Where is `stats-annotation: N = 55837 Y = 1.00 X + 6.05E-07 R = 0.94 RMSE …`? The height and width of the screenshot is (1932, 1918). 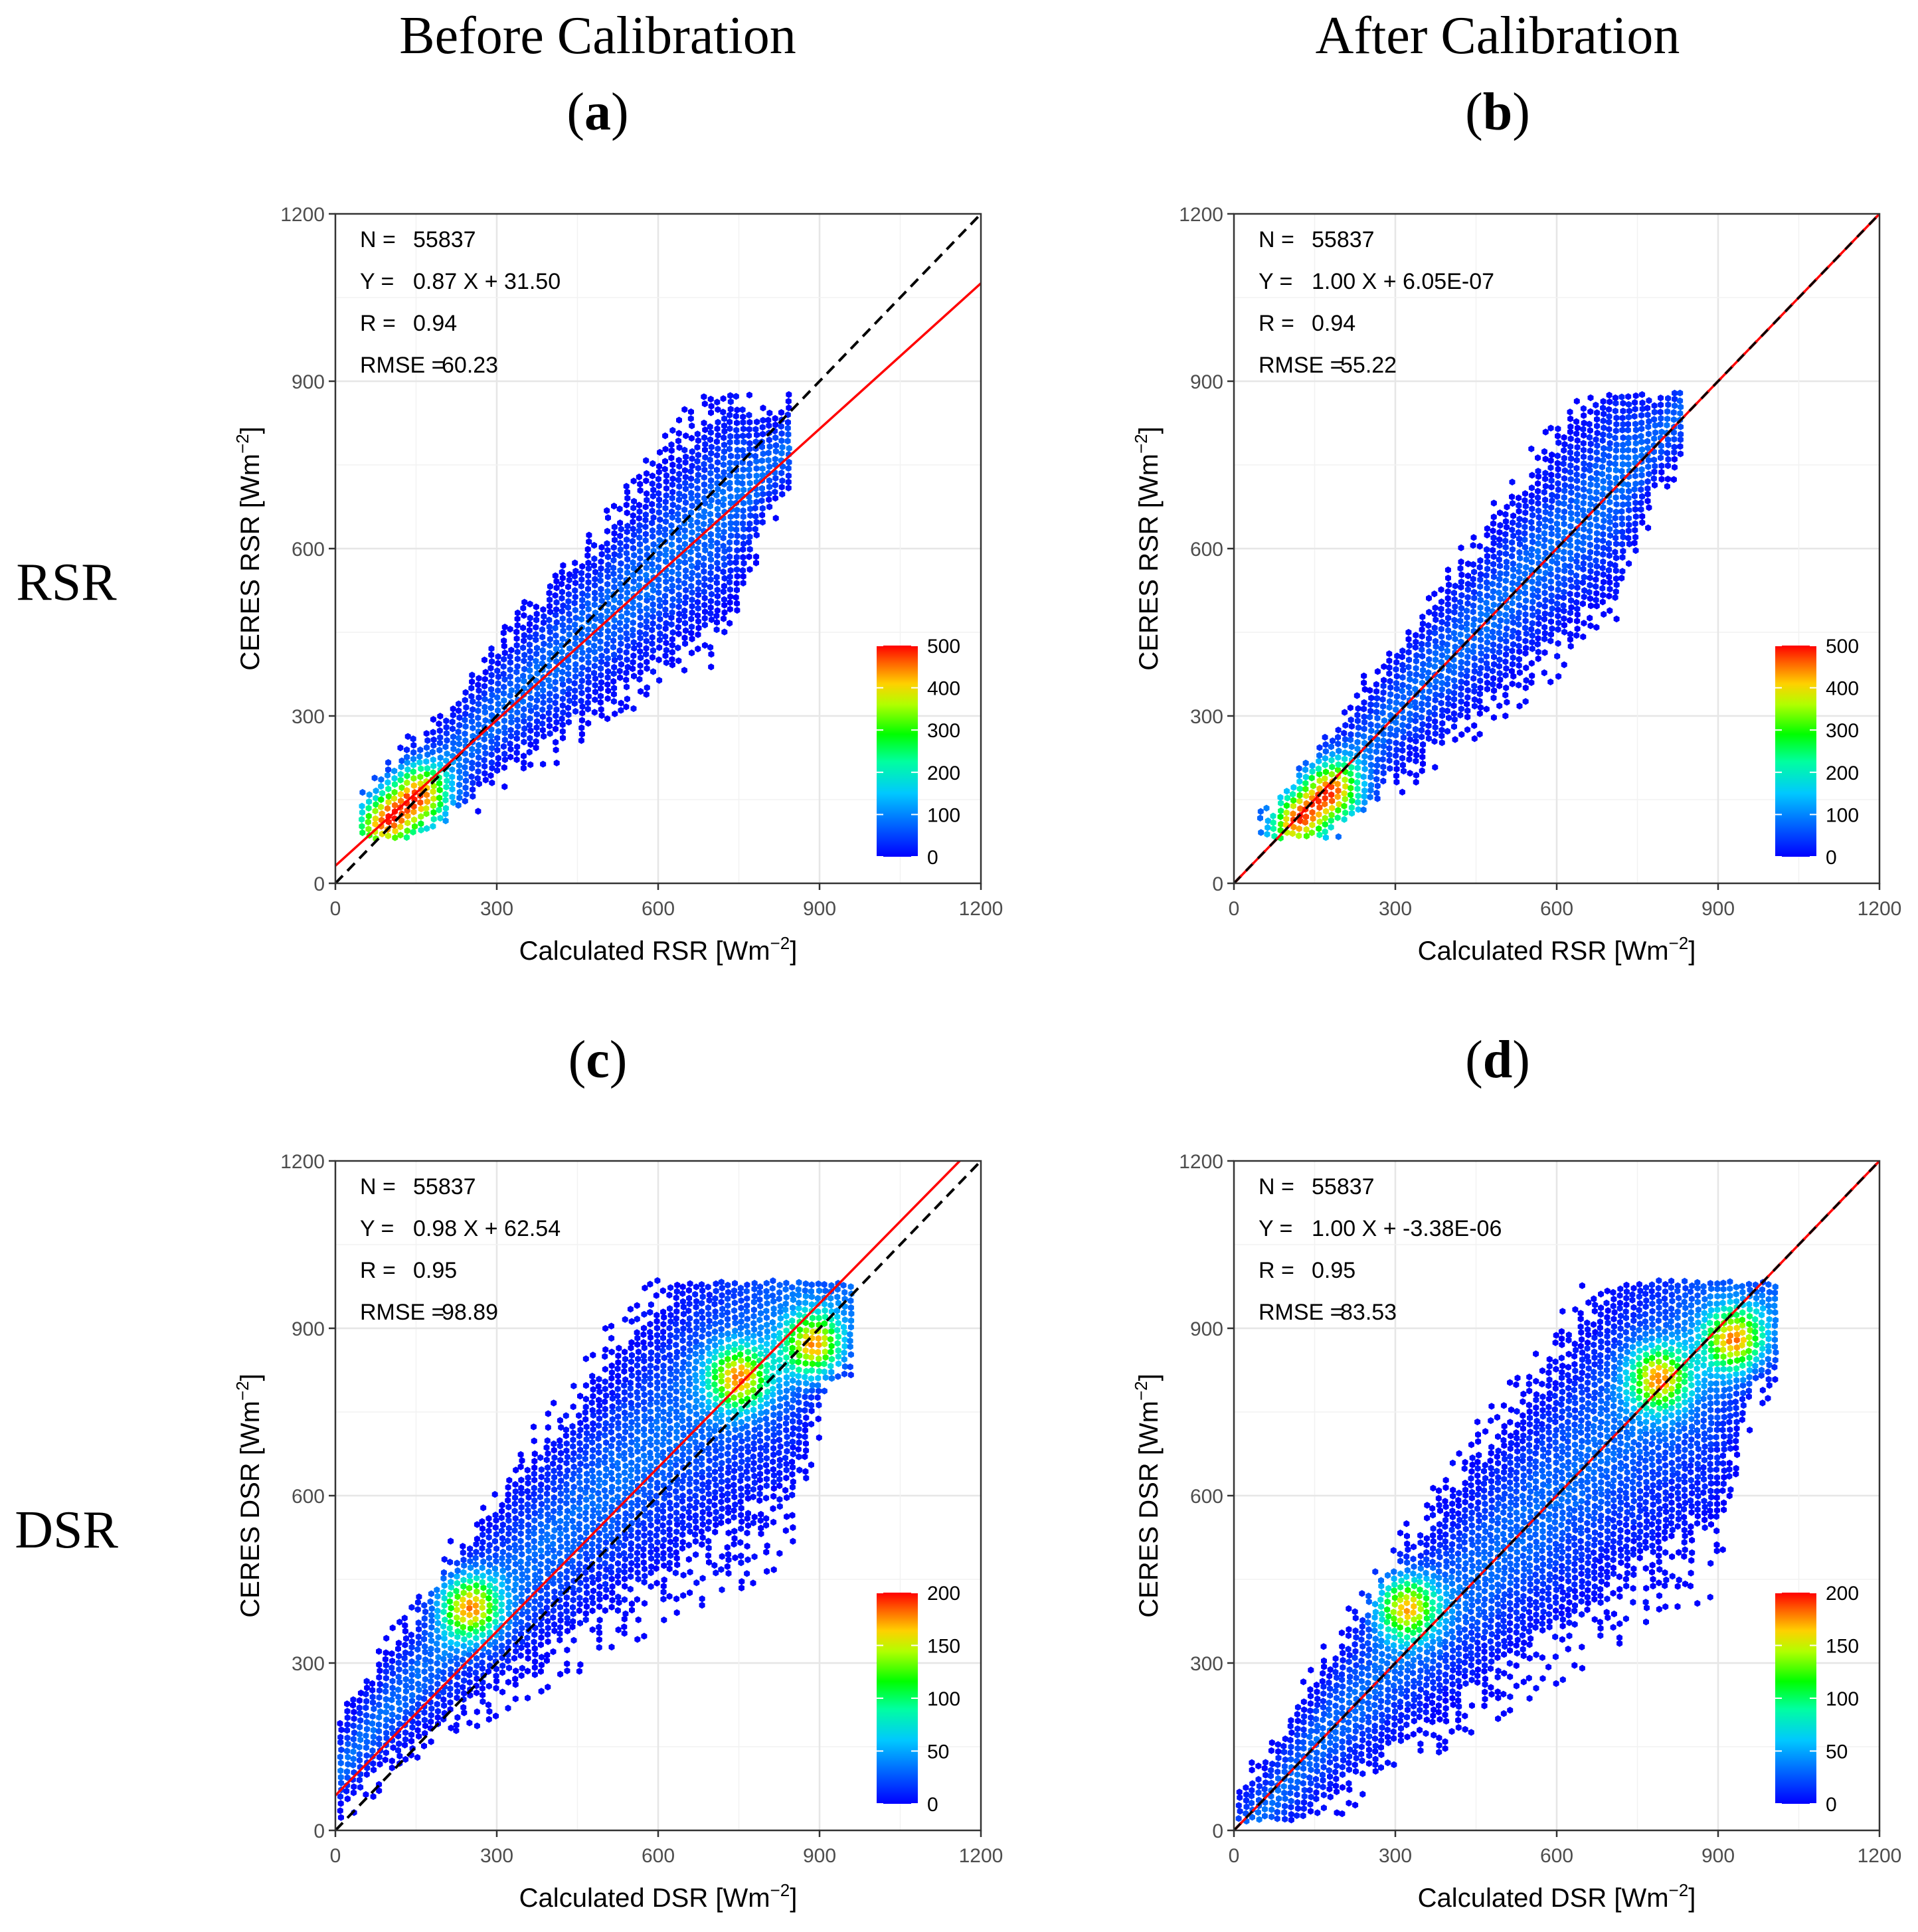
stats-annotation: N = 55837 Y = 1.00 X + 6.05E-07 R = 0.94 RMSE … is located at coordinates (1376, 302).